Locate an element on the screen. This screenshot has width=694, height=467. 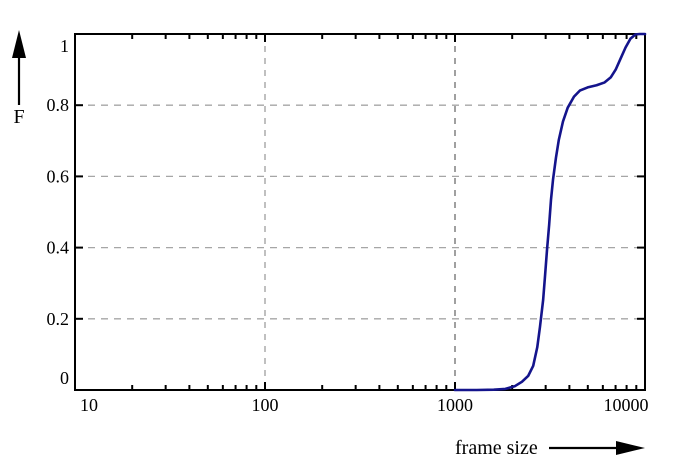
y-tick-label: 0.2 is located at coordinates (58, 319).